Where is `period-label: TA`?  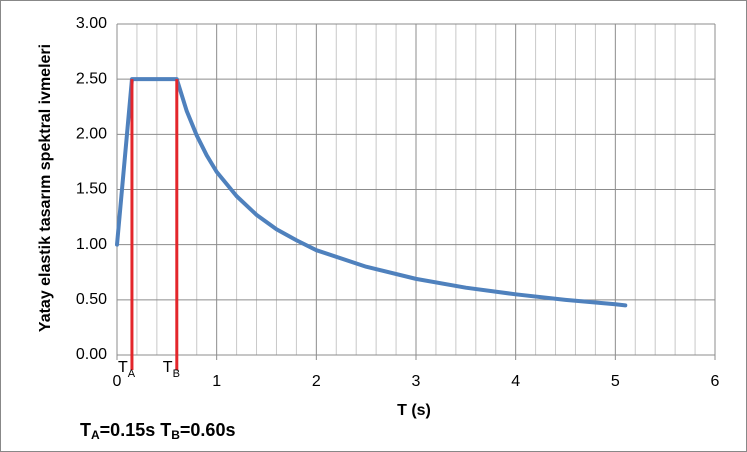 period-label: TA is located at coordinates (127, 369).